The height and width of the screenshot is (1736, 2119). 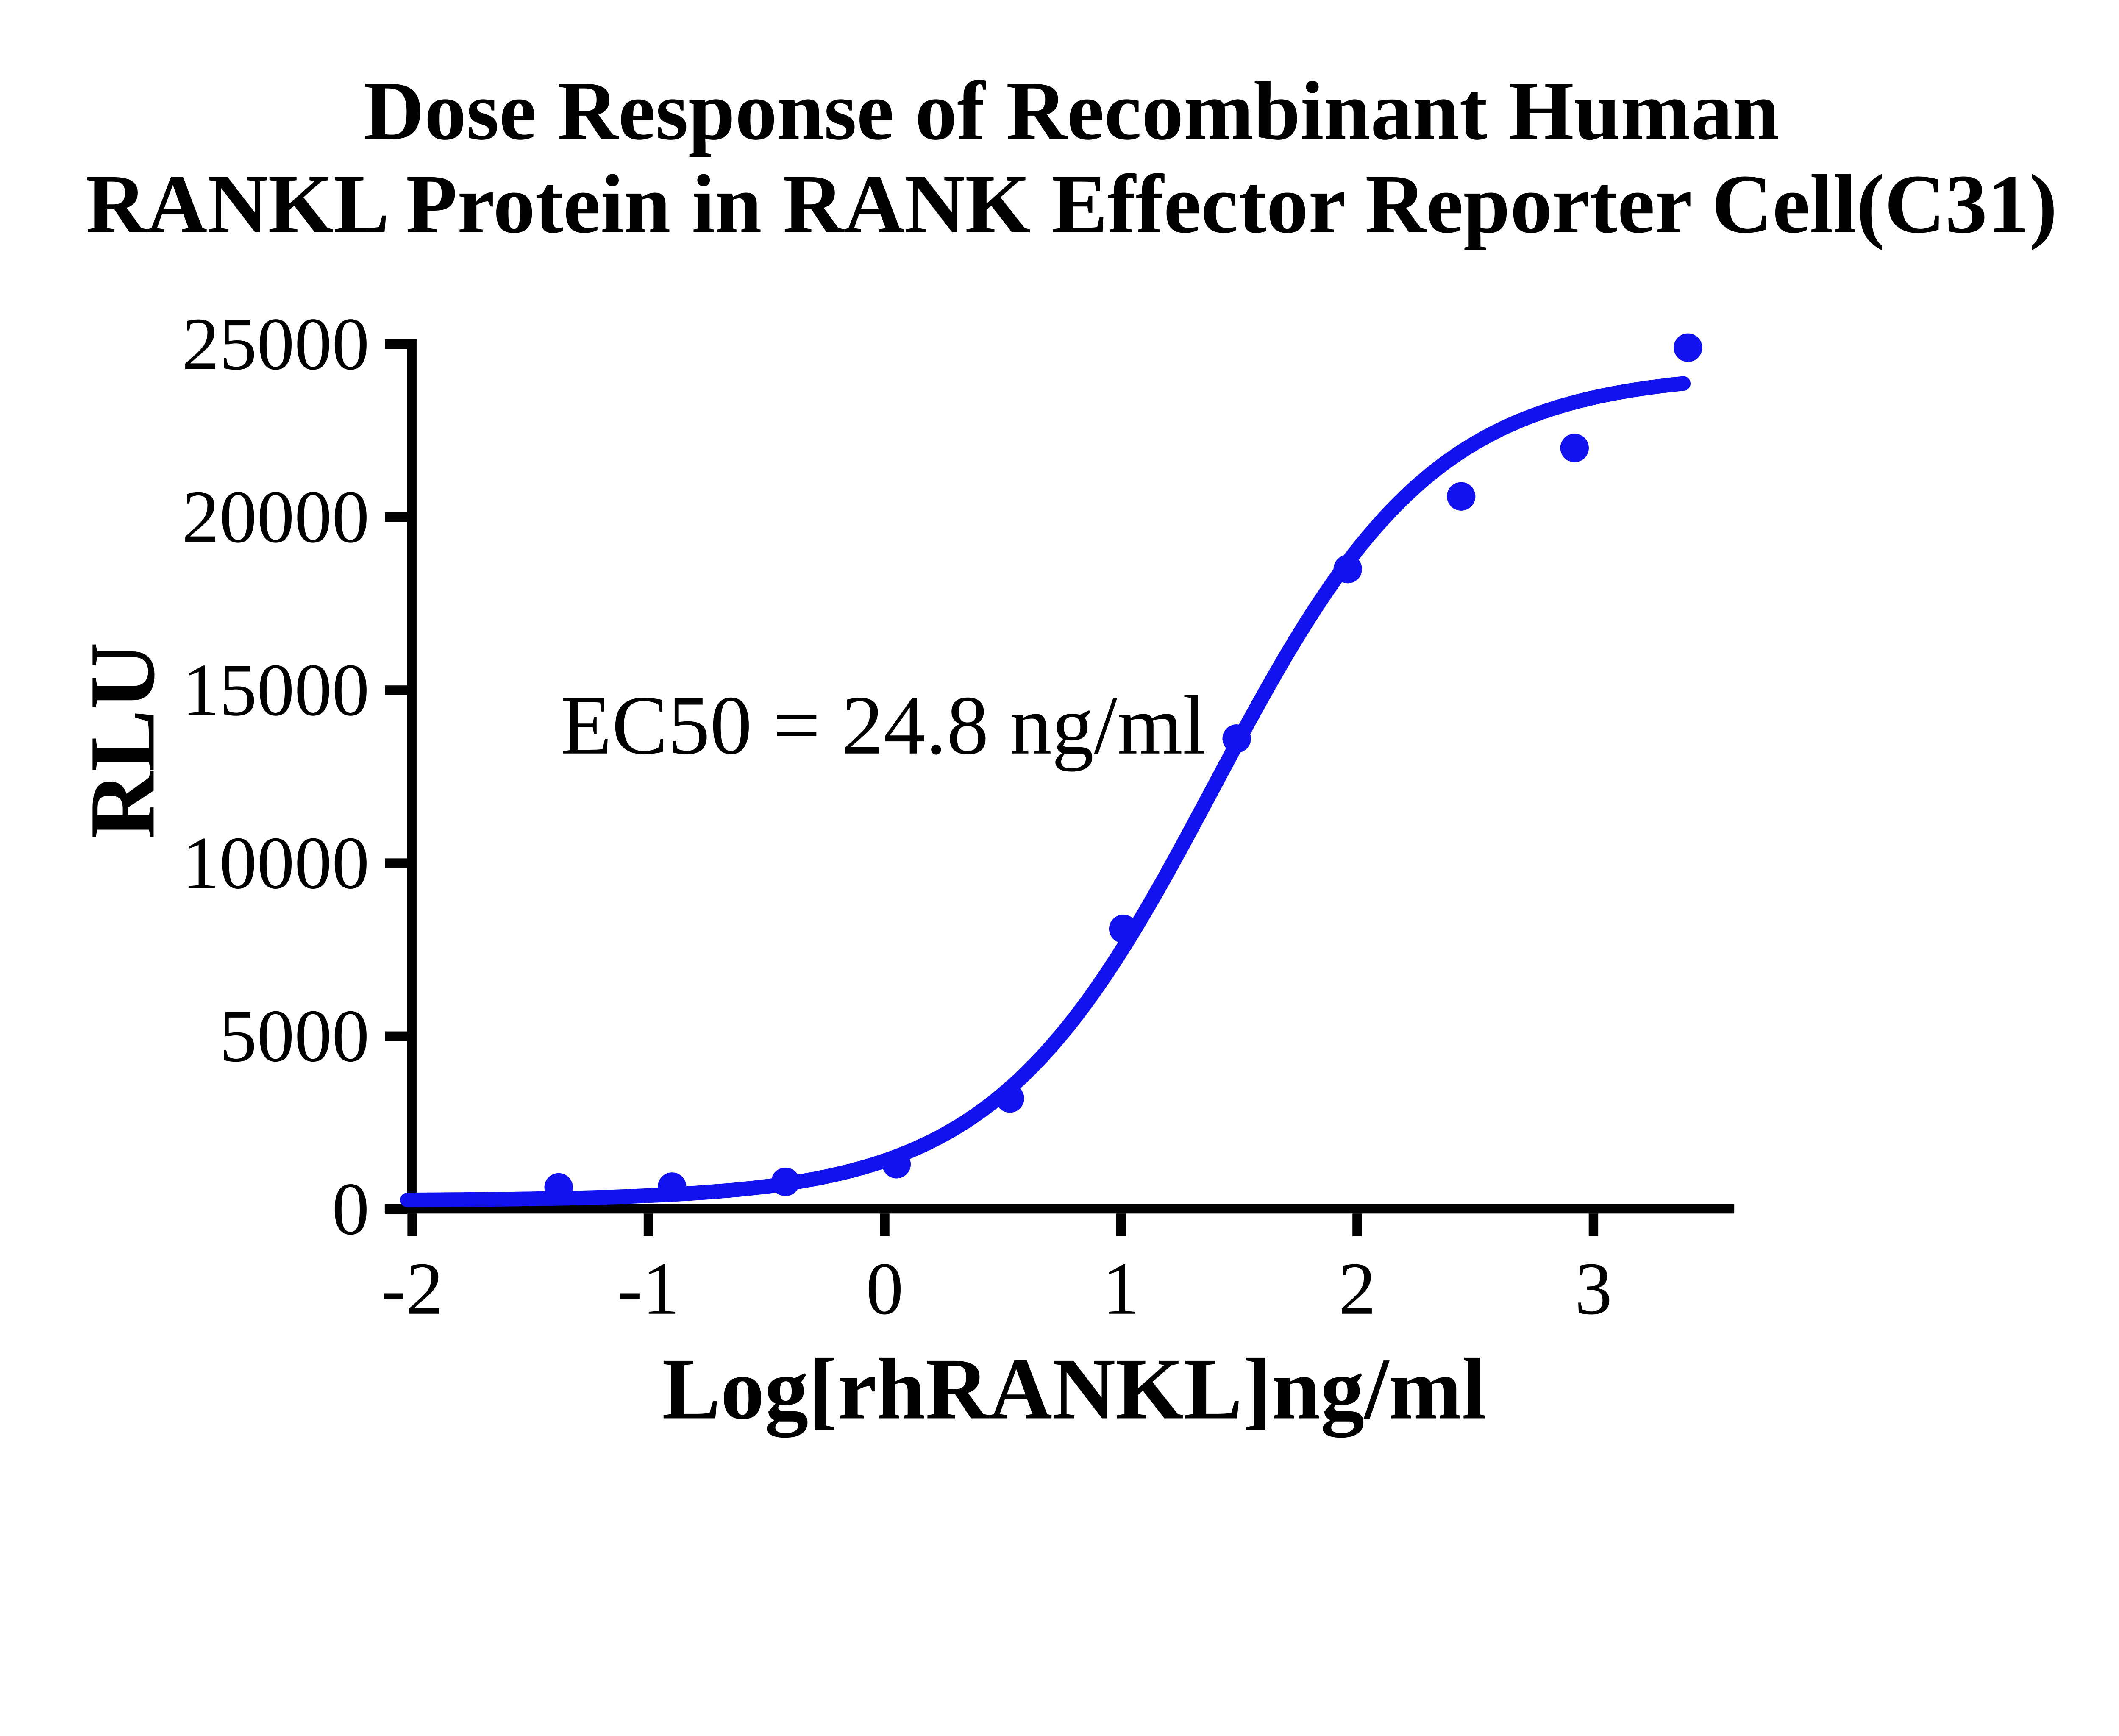 What do you see at coordinates (1072, 110) in the screenshot?
I see `chart-title-line-1: Dose Response of Recombinant Human` at bounding box center [1072, 110].